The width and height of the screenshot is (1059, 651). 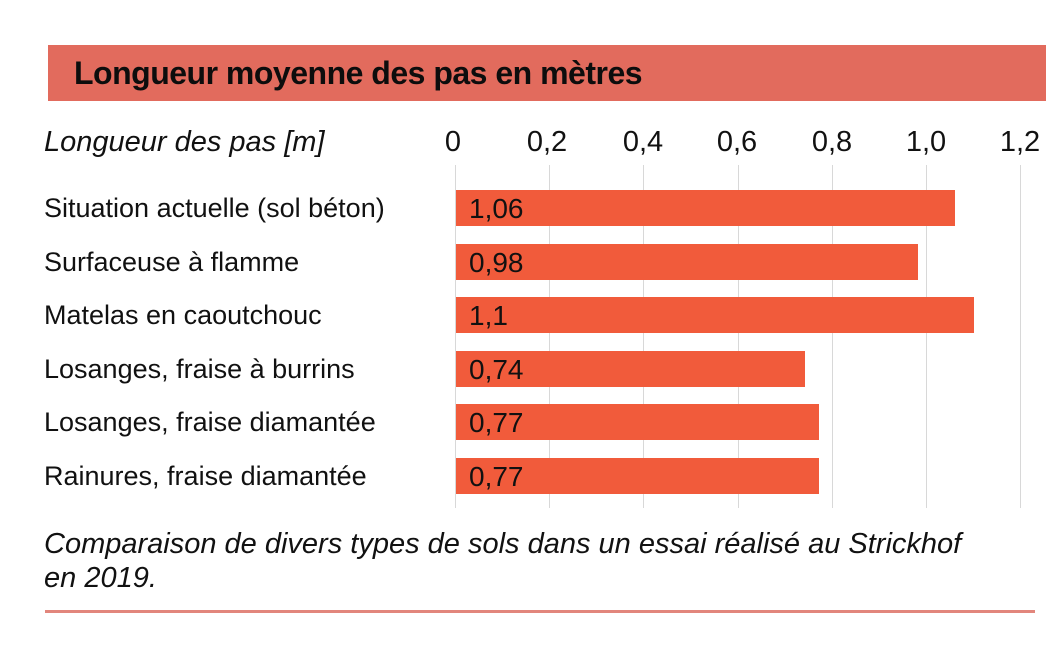 I want to click on chart-title: Longueur moyenne des pas en mètres, so click(x=358, y=73).